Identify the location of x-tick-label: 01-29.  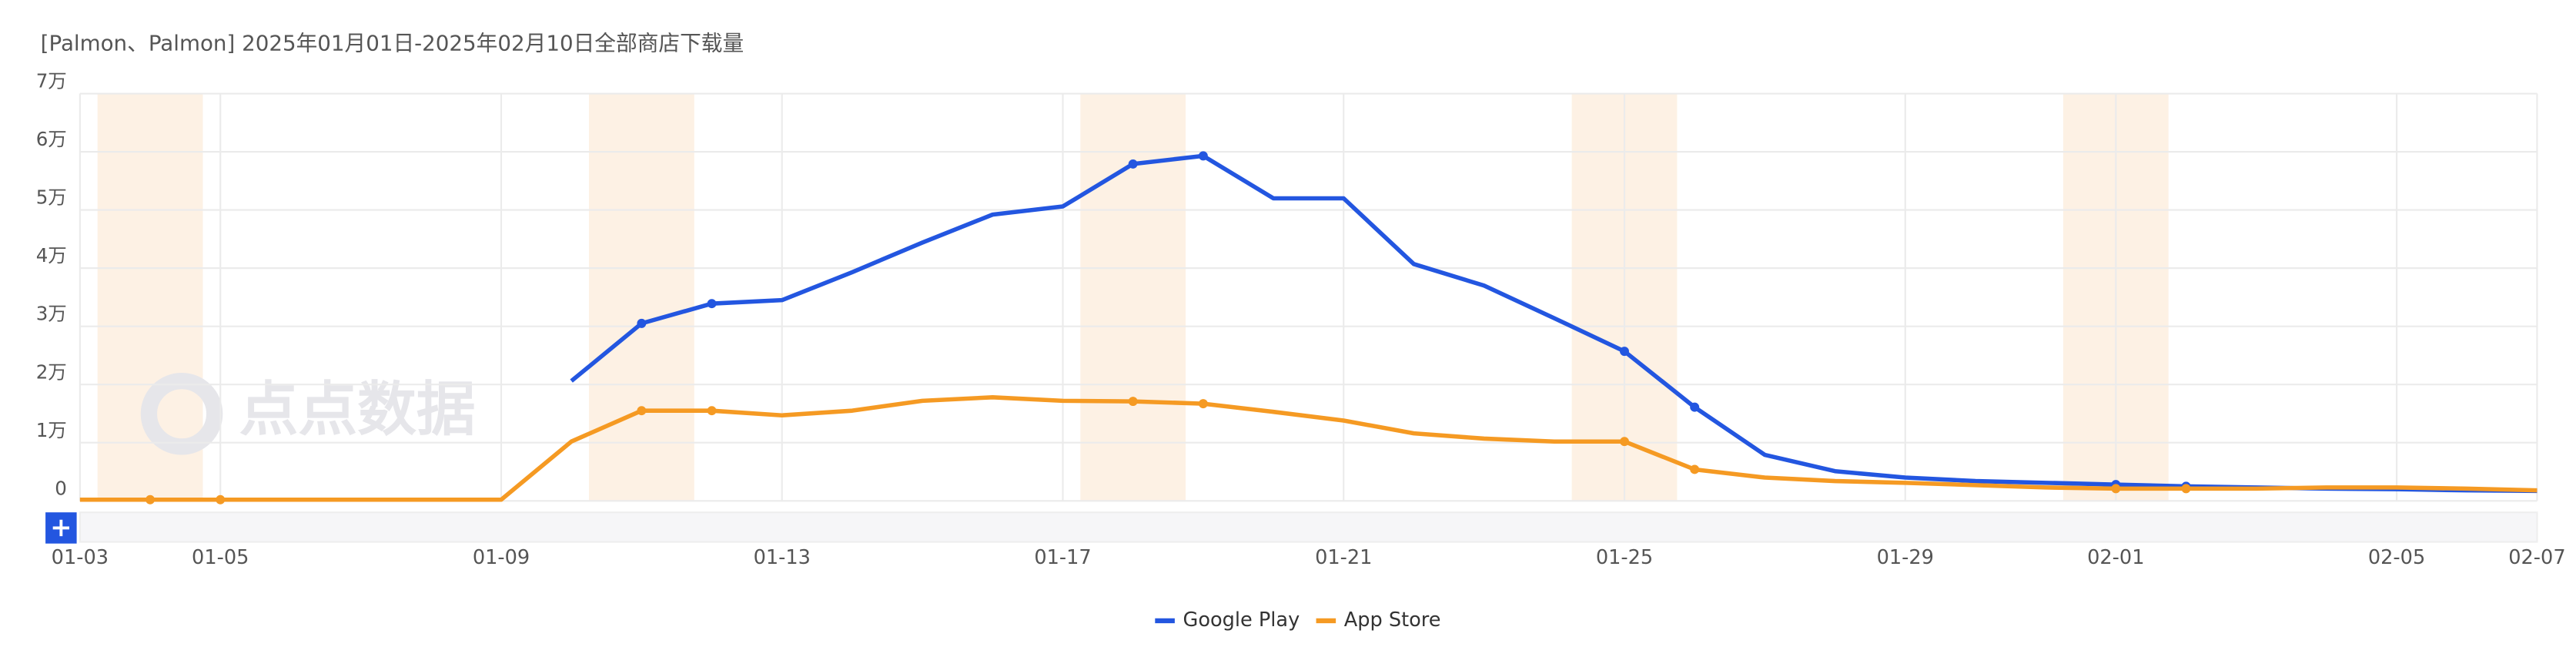
(1906, 557).